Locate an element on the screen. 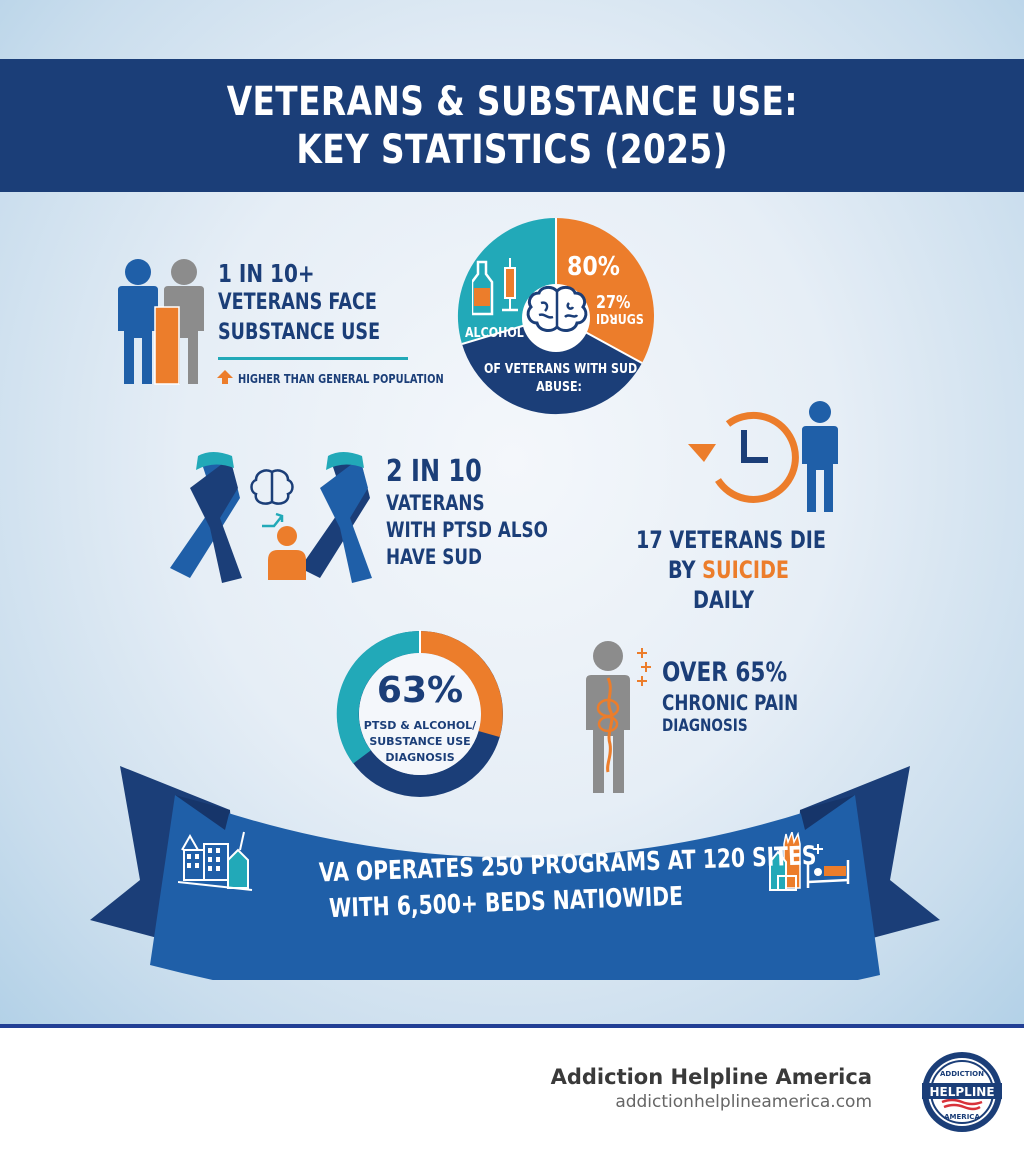 Image resolution: width=1024 pixels, height=1154 pixels. stat4-line2: CHRONIC PAIN is located at coordinates (730, 703).